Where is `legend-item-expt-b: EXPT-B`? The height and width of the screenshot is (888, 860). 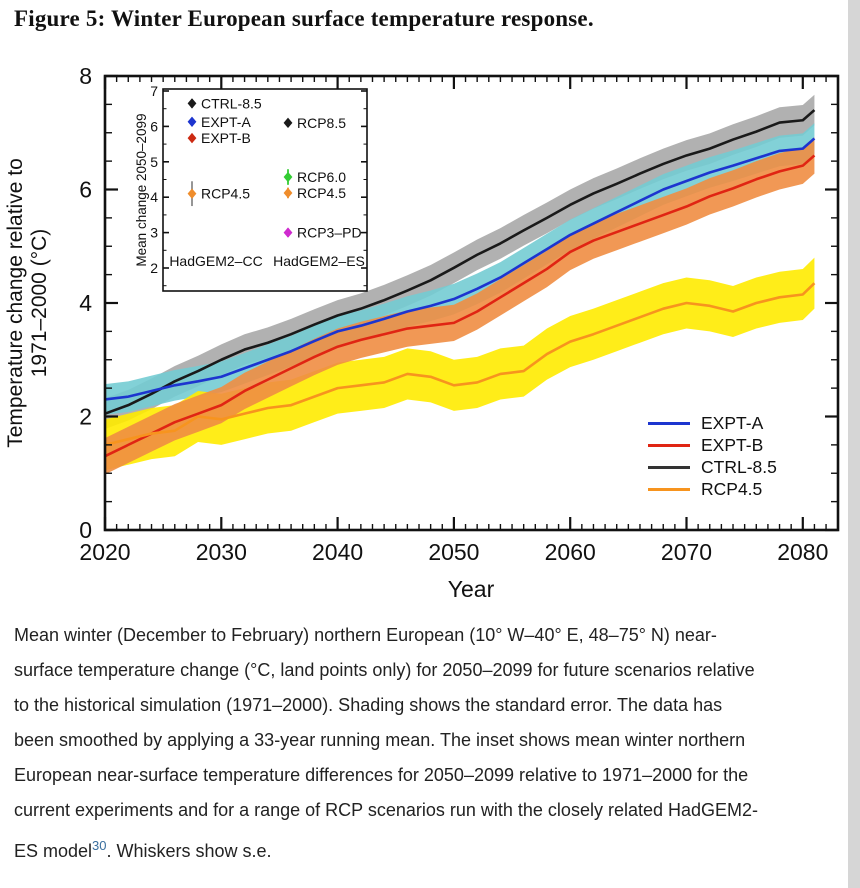
legend-item-expt-b: EXPT-B is located at coordinates (712, 445).